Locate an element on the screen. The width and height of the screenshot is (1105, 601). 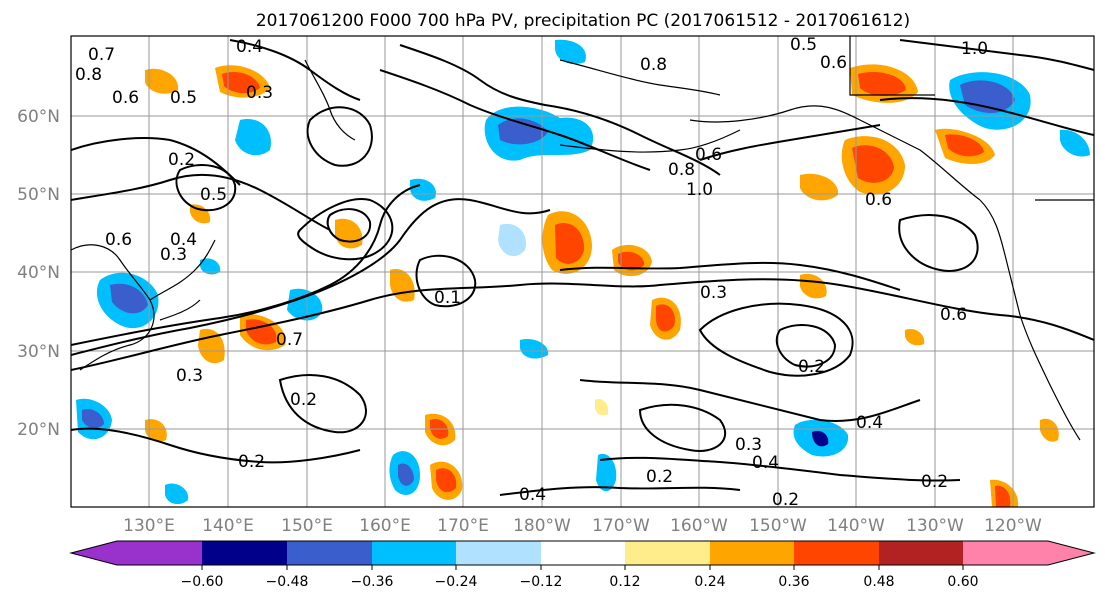
fill-pos-1b is located at coordinates (570, 243).